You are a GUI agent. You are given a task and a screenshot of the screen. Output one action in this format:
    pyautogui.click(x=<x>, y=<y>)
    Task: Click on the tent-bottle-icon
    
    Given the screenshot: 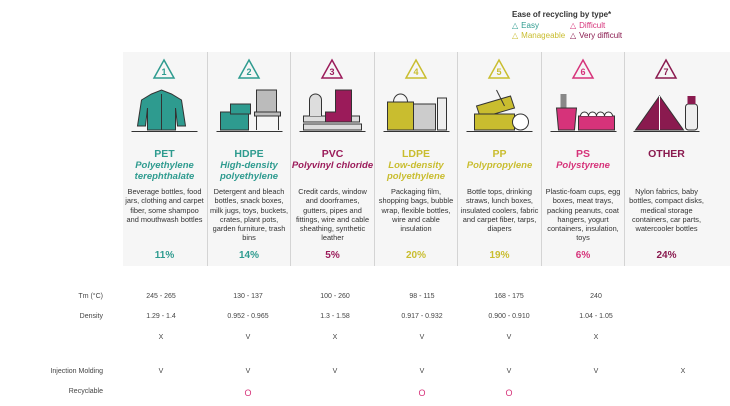 What is the action you would take?
    pyautogui.click(x=666, y=113)
    